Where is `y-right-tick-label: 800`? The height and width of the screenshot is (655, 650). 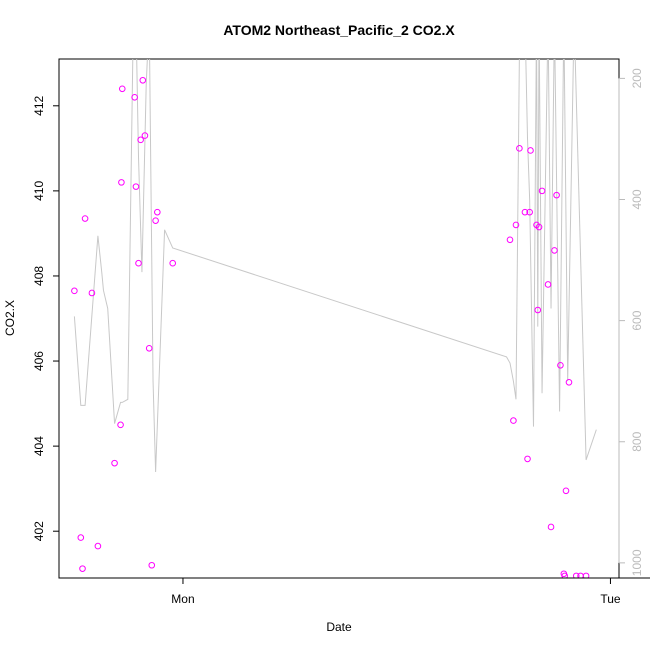 y-right-tick-label: 800 is located at coordinates (637, 441).